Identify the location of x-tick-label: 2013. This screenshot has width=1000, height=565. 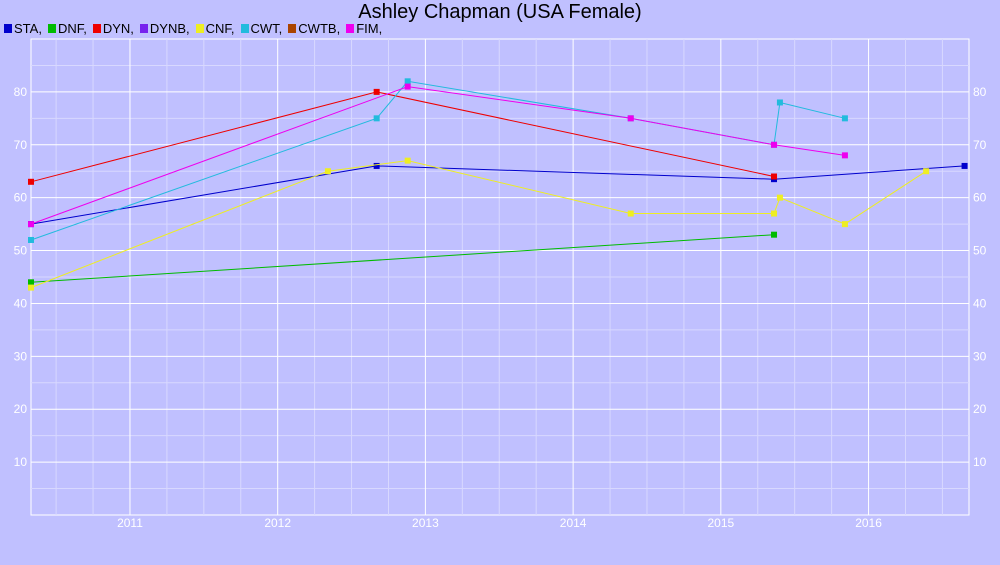
(425, 523).